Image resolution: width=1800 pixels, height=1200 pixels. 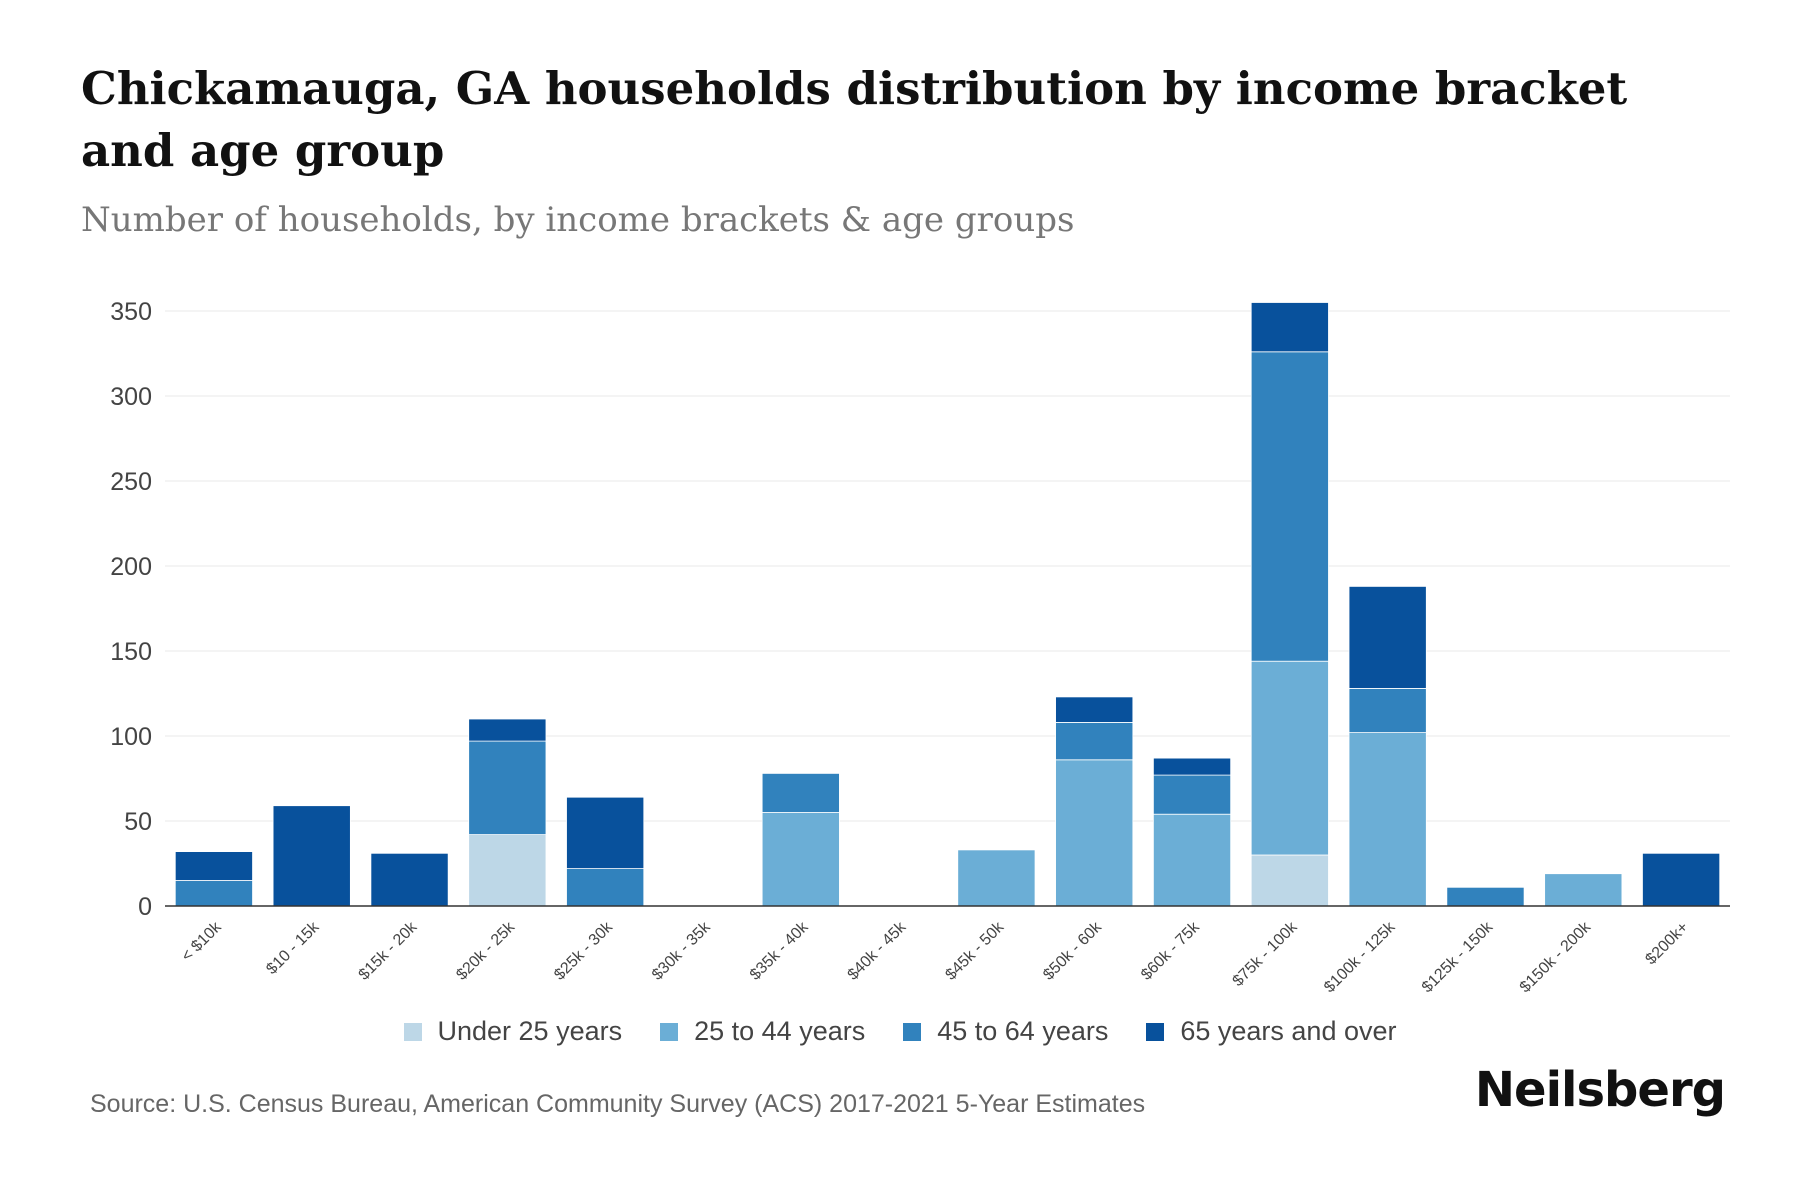 What do you see at coordinates (780, 1031) in the screenshot?
I see `legend-label: 25 to 44 years` at bounding box center [780, 1031].